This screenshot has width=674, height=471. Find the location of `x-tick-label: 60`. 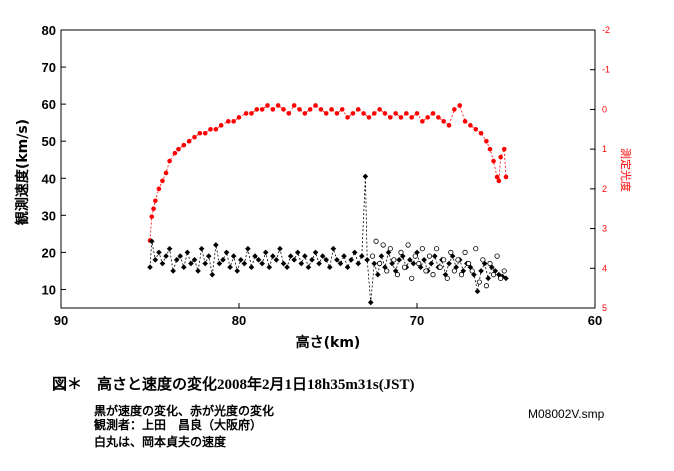

x-tick-label: 60 is located at coordinates (595, 320).